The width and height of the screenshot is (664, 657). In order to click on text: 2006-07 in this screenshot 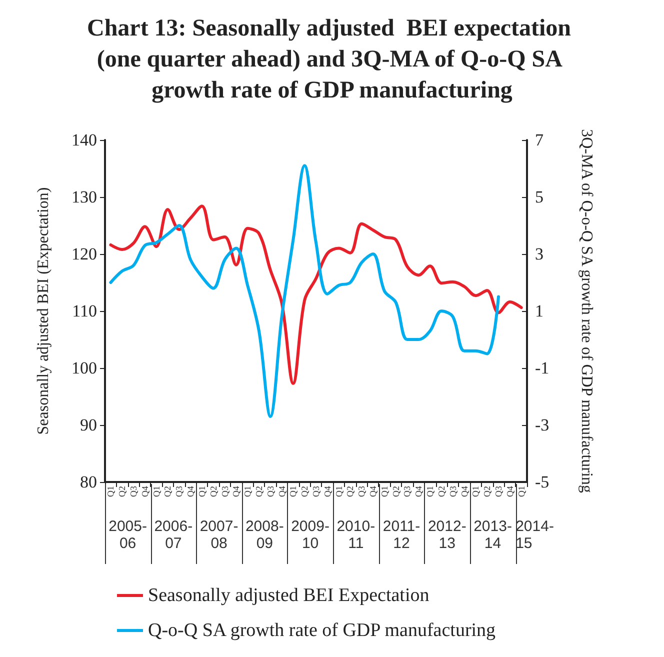, I will do `click(173, 535)`.